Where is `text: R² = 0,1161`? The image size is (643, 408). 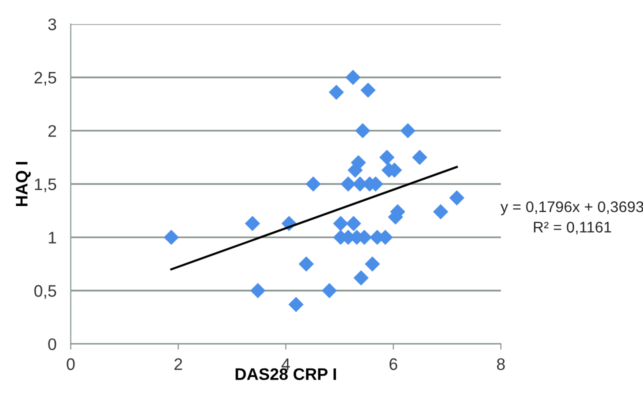
text: R² = 0,1161 is located at coordinates (573, 228).